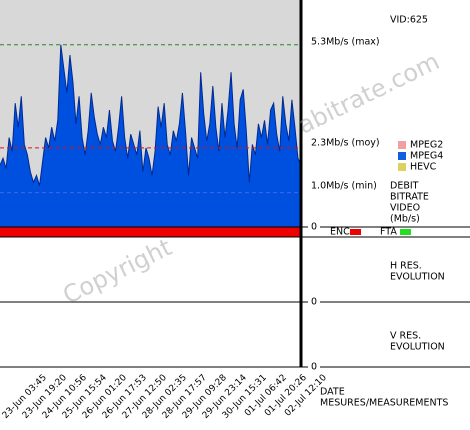  What do you see at coordinates (150, 232) in the screenshot?
I see `enc-bar` at bounding box center [150, 232].